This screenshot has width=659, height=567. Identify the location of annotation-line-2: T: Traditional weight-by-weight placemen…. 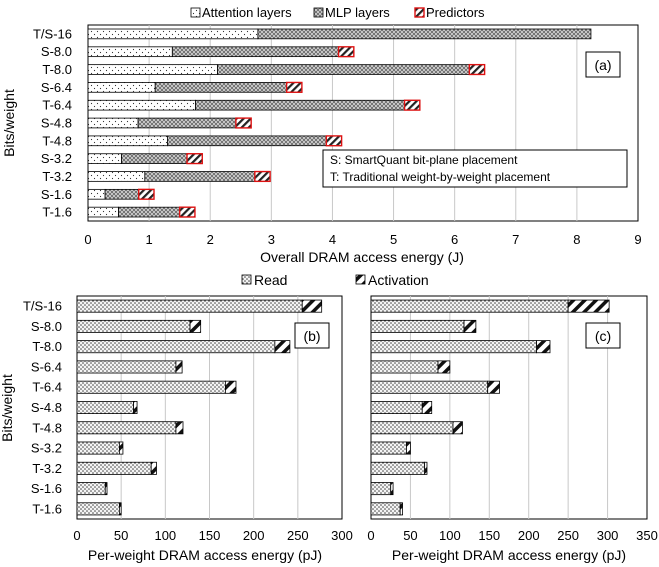
(440, 177).